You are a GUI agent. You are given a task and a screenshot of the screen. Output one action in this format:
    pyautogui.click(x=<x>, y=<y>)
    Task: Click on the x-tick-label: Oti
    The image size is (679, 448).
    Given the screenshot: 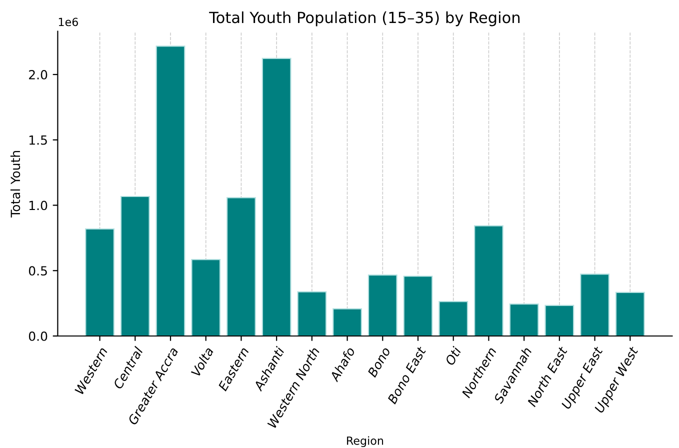 What is the action you would take?
    pyautogui.click(x=453, y=356)
    